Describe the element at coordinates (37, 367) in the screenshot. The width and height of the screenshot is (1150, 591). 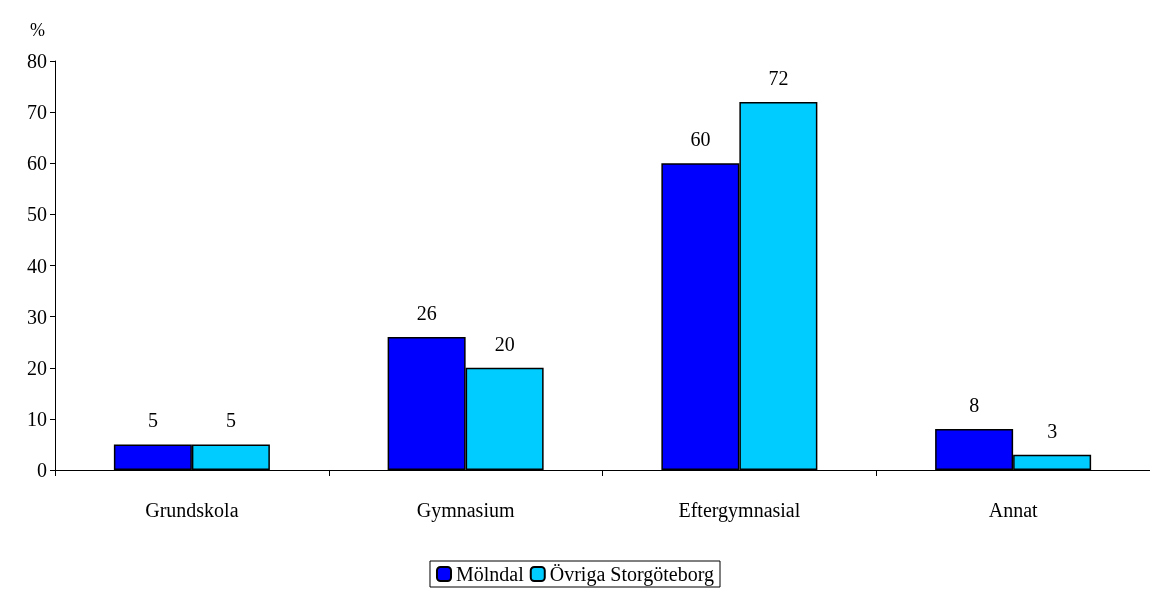
I see `y-tick-label: 20` at that location.